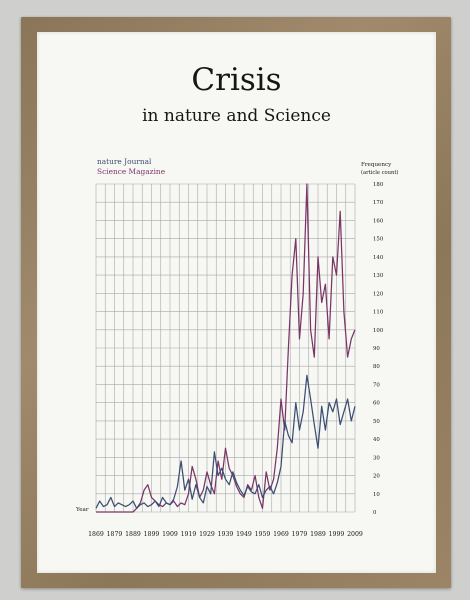 The image size is (470, 600). I want to click on legend-entry-nature: nature Journal, so click(124, 161).